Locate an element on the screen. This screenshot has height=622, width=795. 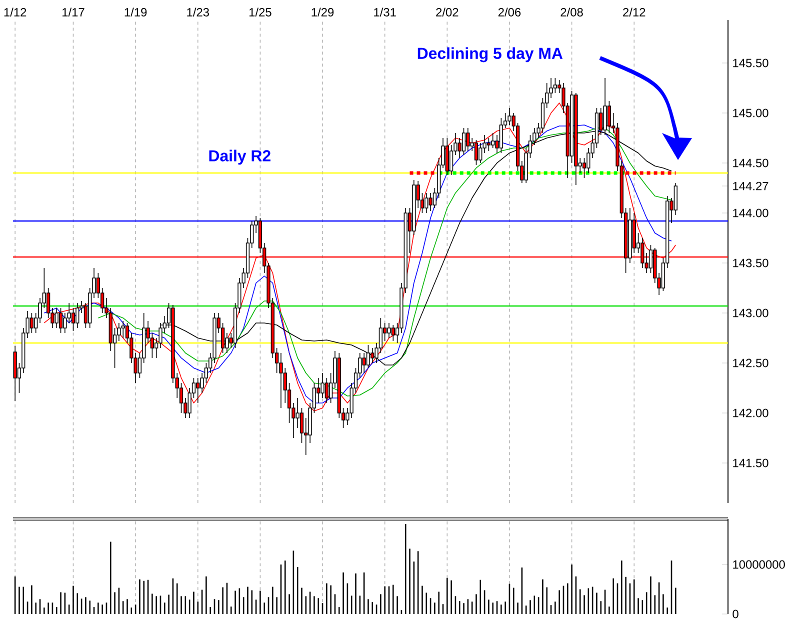
y-tick-label: 10000000 is located at coordinates (759, 564).